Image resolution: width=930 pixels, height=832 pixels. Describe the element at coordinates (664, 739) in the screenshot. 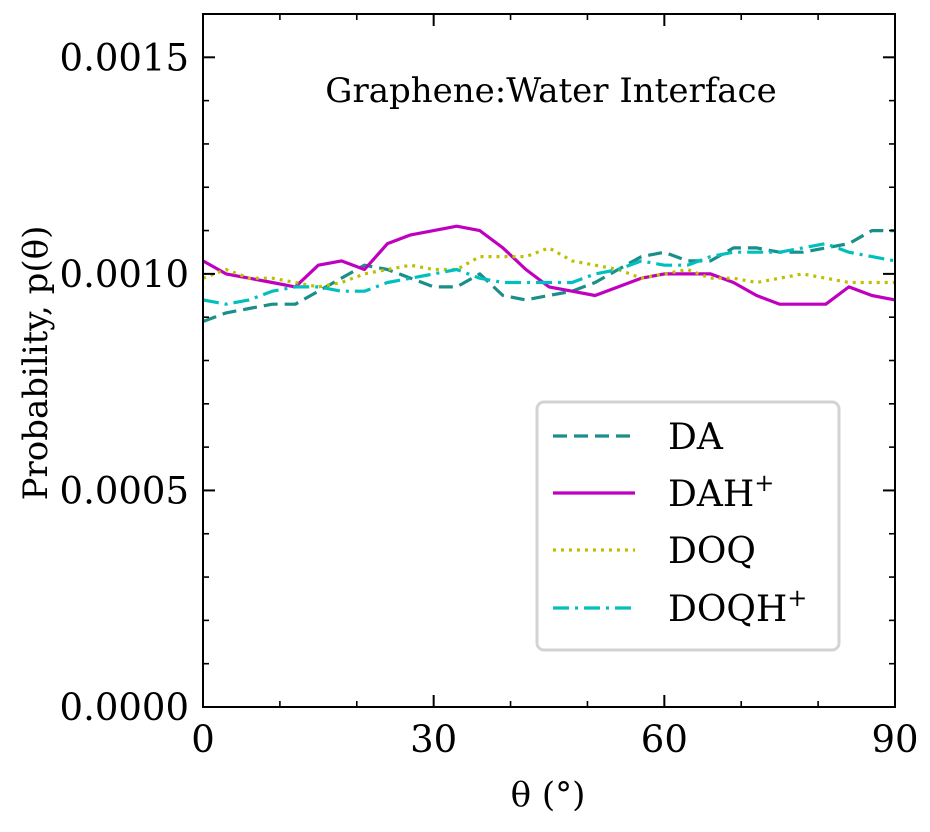

I see `x-tick-label: 60` at that location.